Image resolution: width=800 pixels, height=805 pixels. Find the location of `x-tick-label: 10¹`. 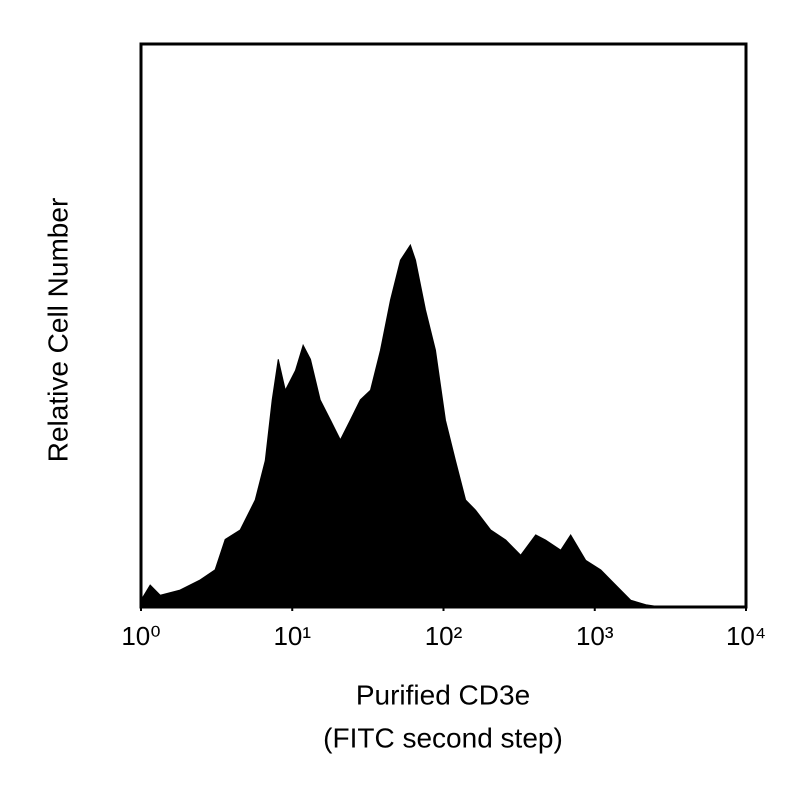

x-tick-label: 10¹ is located at coordinates (292, 636).